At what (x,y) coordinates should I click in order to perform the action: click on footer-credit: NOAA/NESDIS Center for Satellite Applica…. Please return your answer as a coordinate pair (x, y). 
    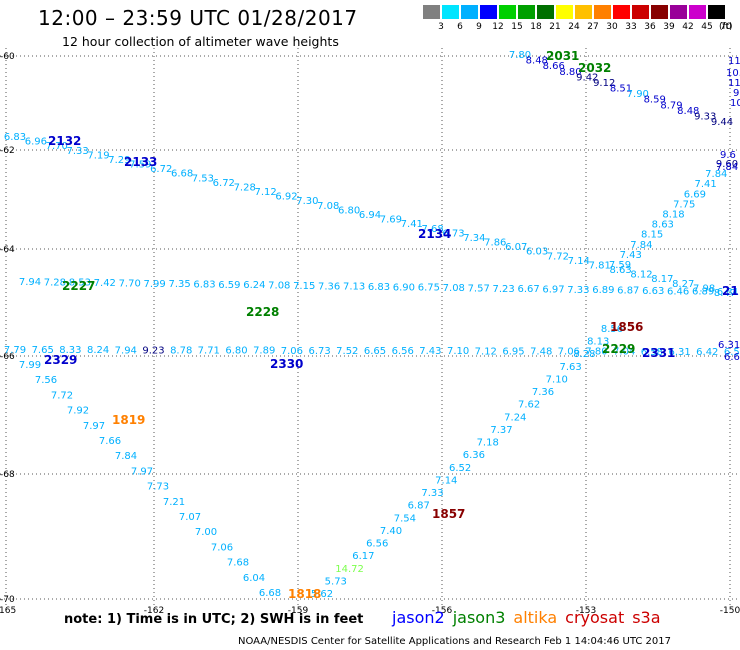
    Looking at the image, I should click on (454, 641).